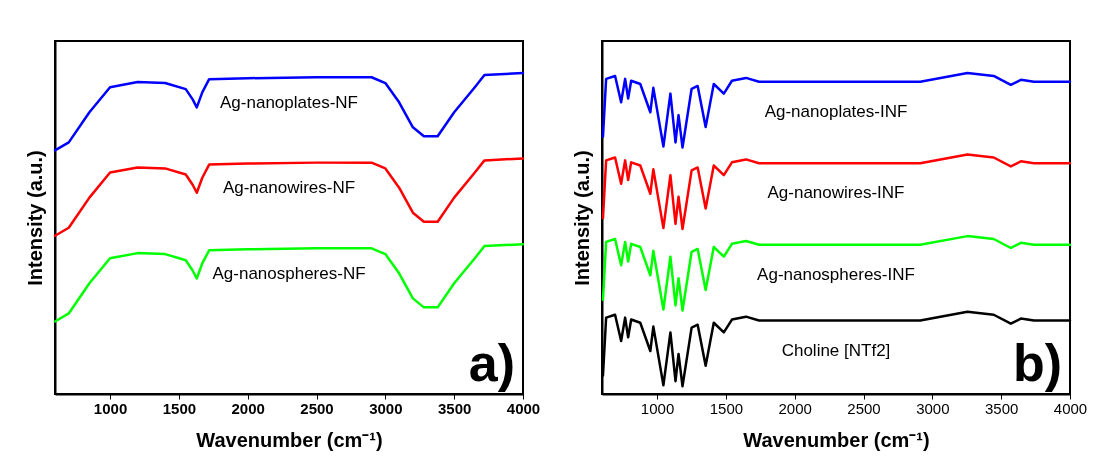  What do you see at coordinates (491, 363) in the screenshot?
I see `annotation: a)` at bounding box center [491, 363].